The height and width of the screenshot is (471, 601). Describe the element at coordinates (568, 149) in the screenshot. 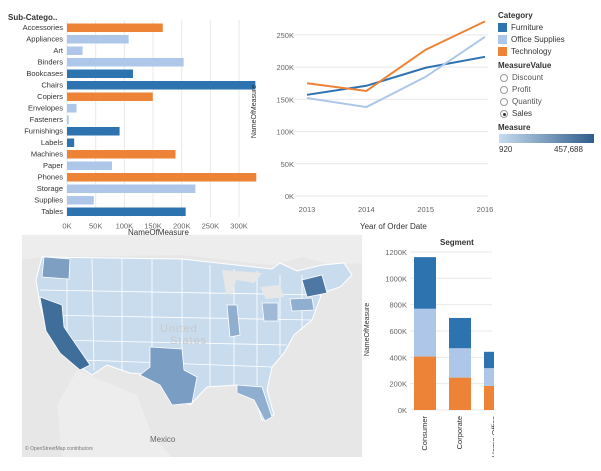

I see `measure-max-label: 457,688` at that location.